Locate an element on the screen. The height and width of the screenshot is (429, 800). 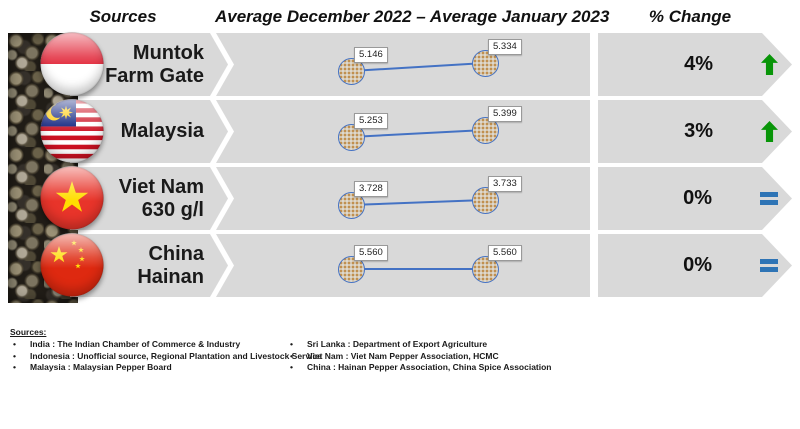
row-label-text: Muntok is located at coordinates (168, 53).